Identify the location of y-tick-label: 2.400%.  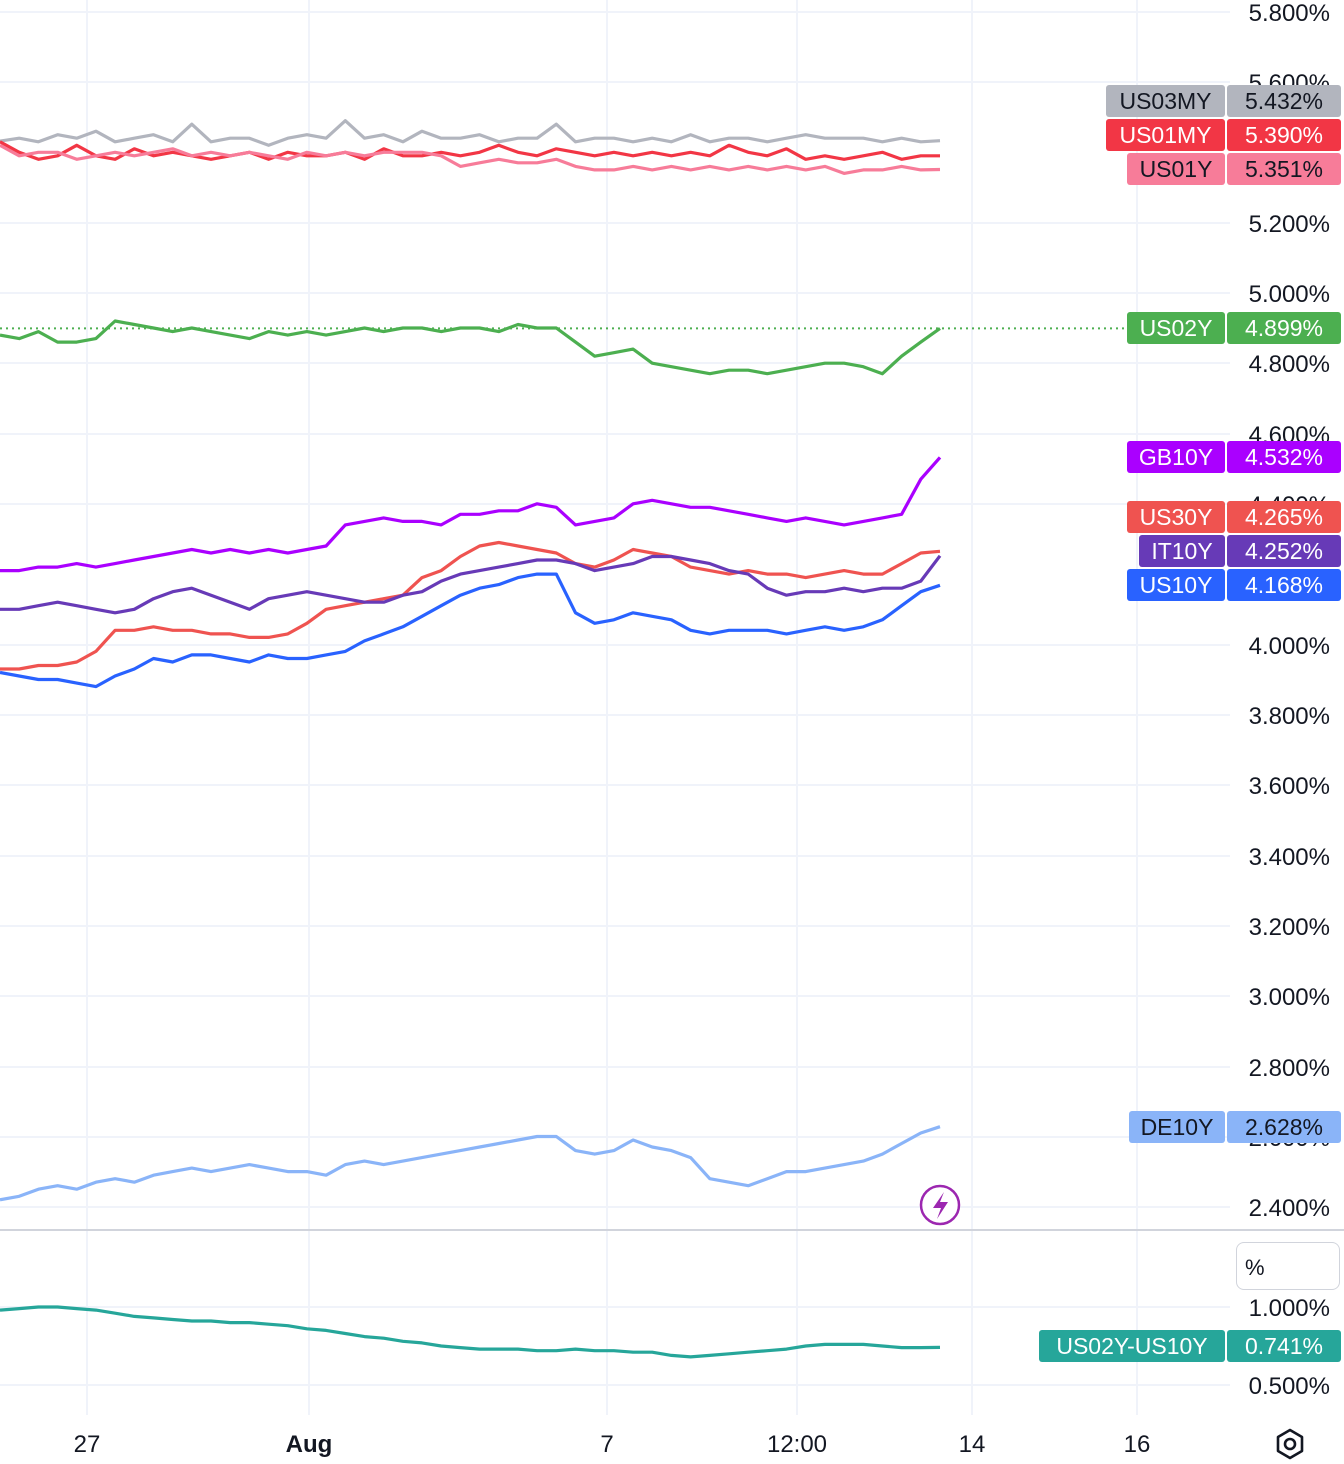
(1289, 1208).